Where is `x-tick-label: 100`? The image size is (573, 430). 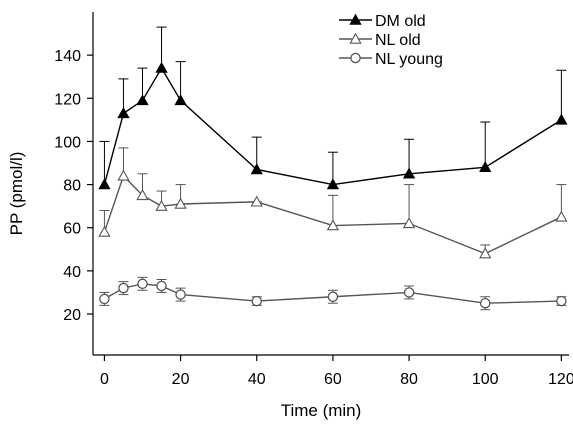 x-tick-label: 100 is located at coordinates (485, 379).